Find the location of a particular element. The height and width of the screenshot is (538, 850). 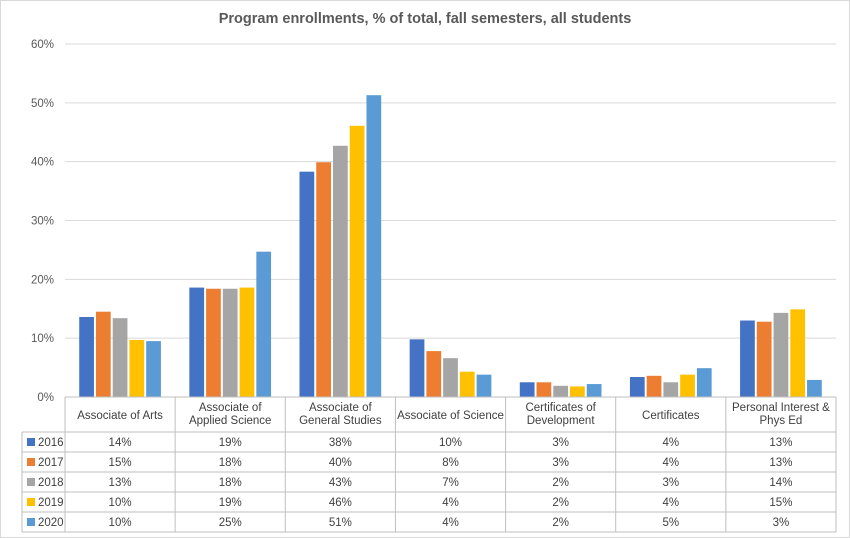

data-table-cell: 7% is located at coordinates (450, 483).